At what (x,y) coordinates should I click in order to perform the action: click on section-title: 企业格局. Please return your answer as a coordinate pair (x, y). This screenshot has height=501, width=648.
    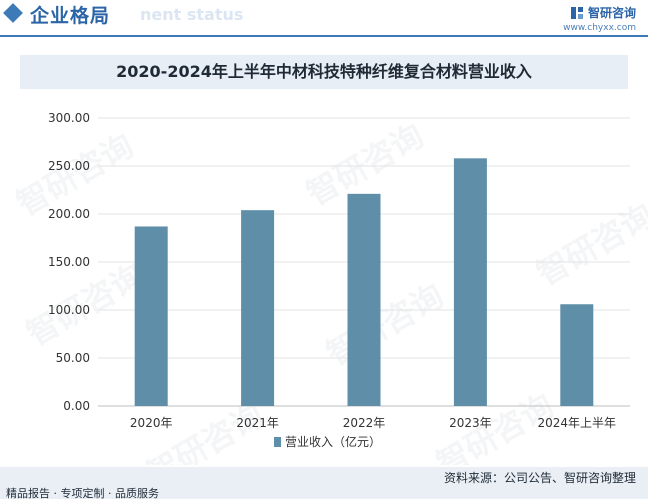
    Looking at the image, I should click on (70, 16).